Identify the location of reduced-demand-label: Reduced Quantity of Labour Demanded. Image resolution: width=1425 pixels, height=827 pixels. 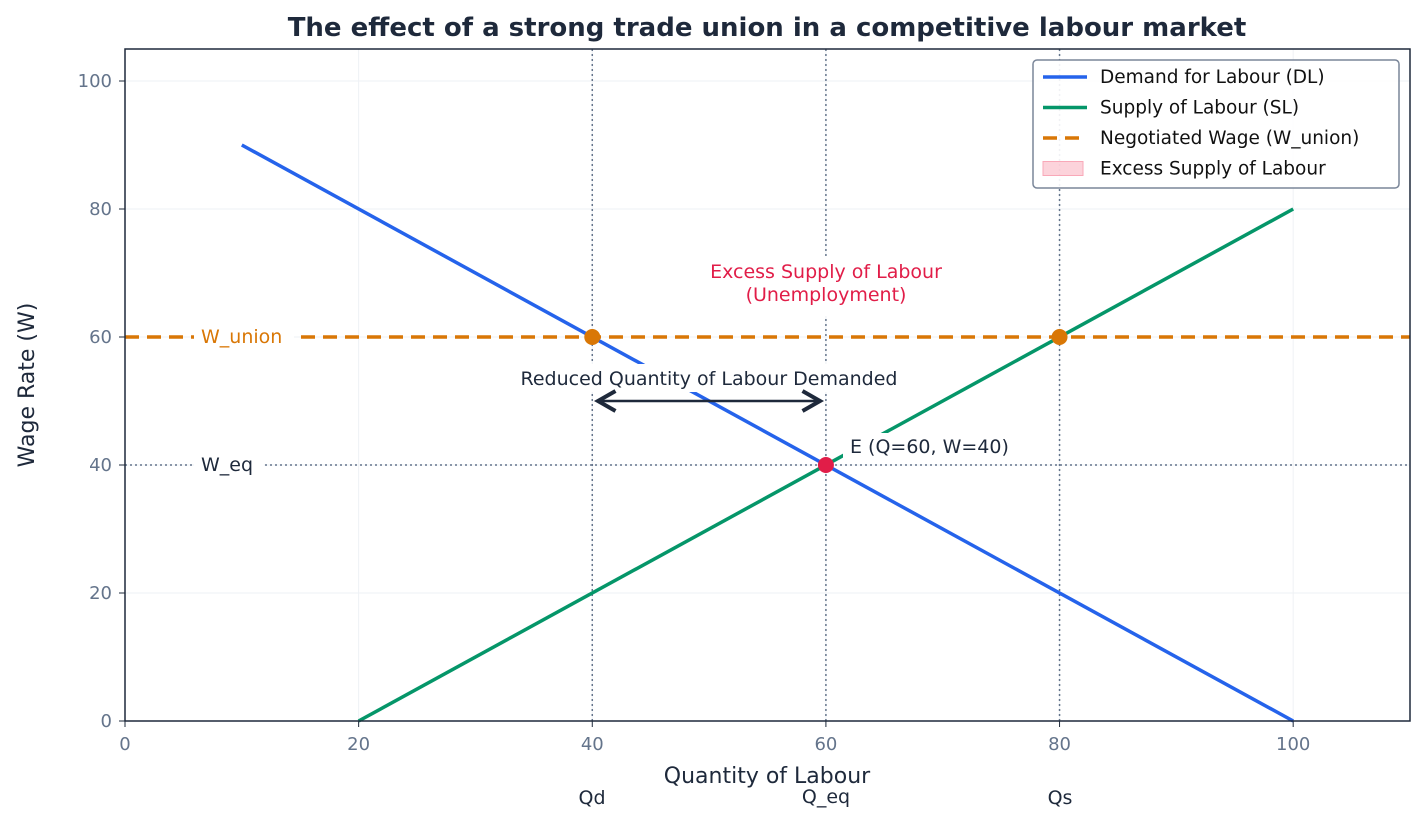
(708, 379).